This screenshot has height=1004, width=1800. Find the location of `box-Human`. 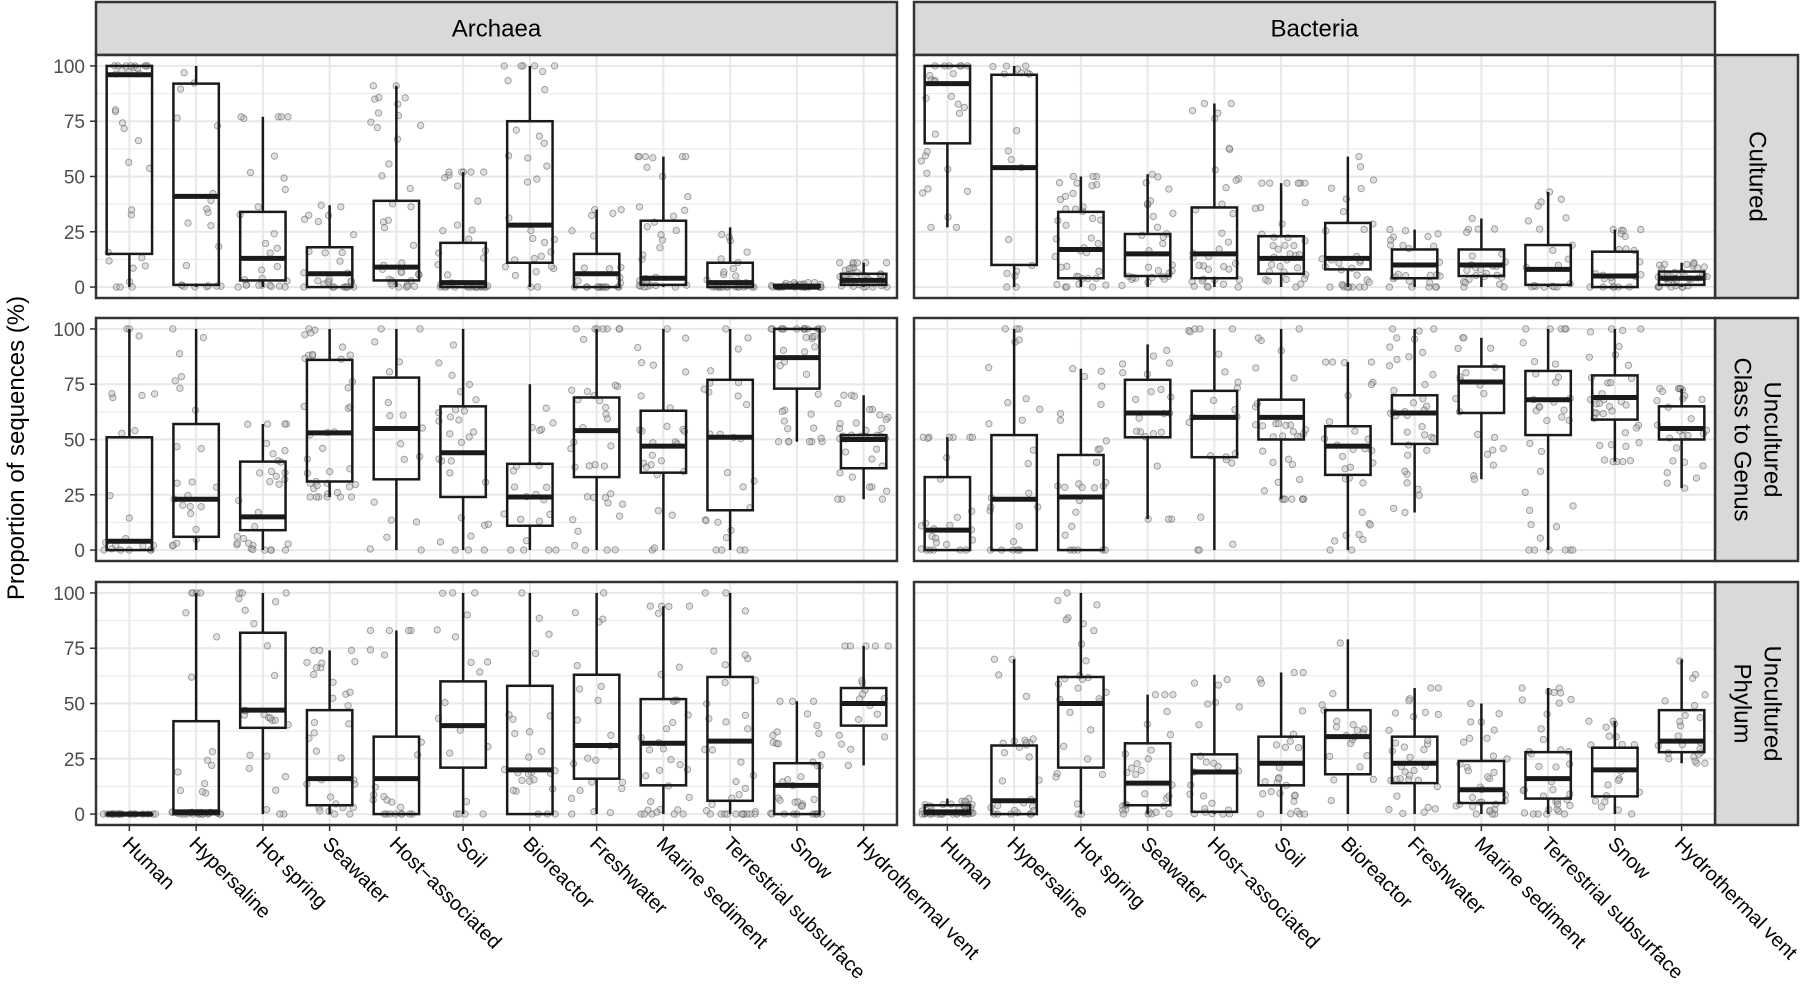

box-Human is located at coordinates (129, 160).